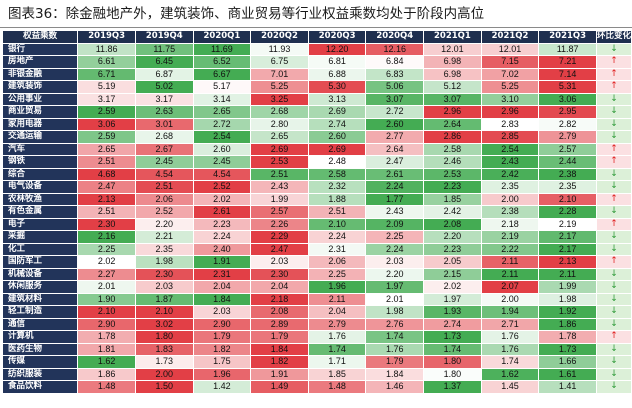 This screenshot has width=632, height=408. What do you see at coordinates (452, 87) in the screenshot?
I see `value-cell: 5.12` at bounding box center [452, 87].